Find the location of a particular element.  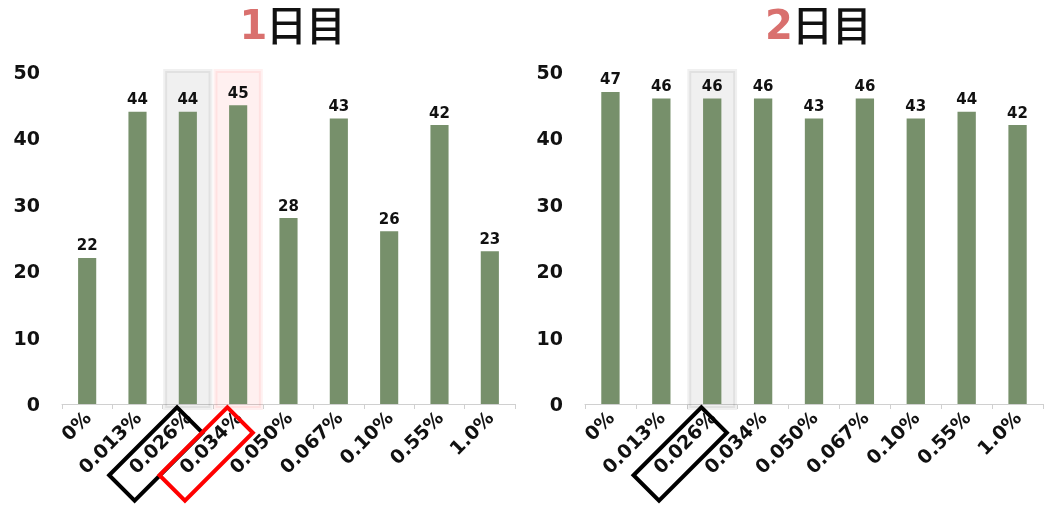

data-label: 45 is located at coordinates (238, 92).